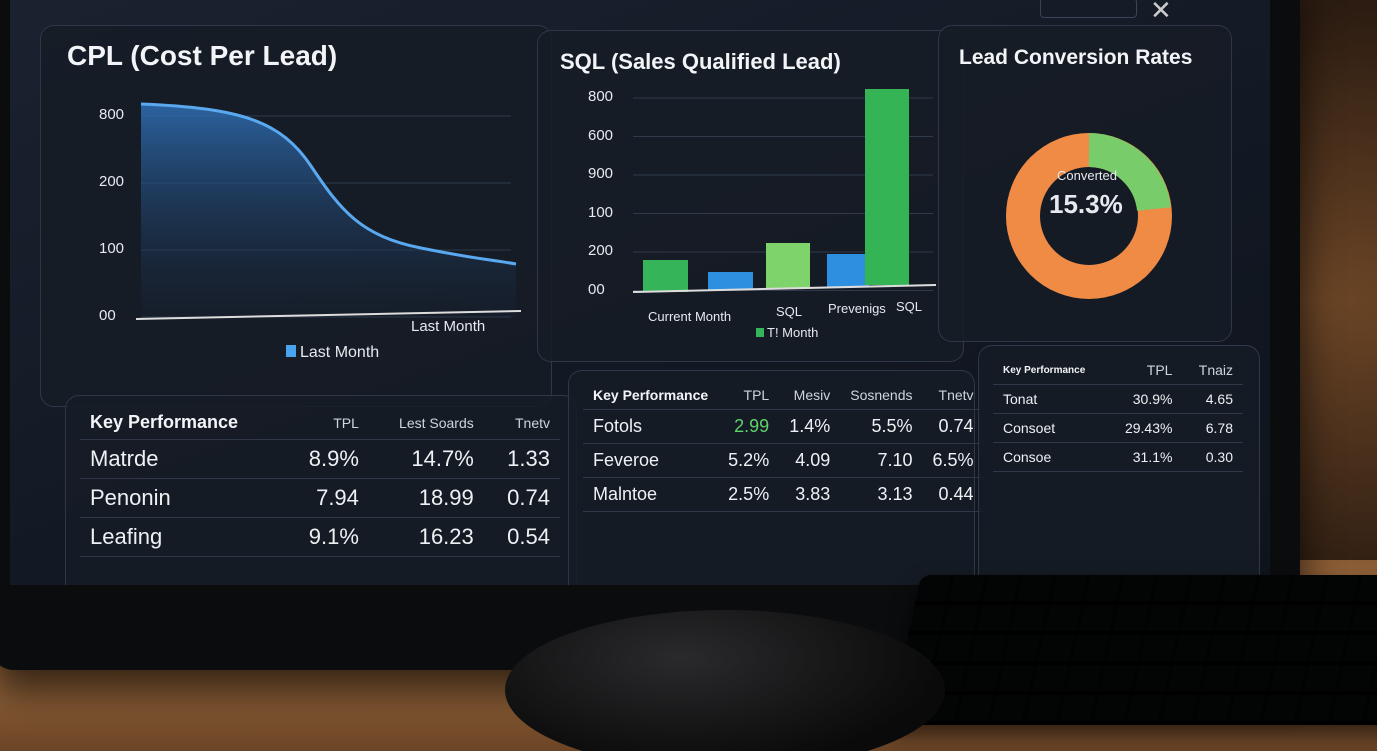  What do you see at coordinates (1133, 650) in the screenshot?
I see `keyboard` at bounding box center [1133, 650].